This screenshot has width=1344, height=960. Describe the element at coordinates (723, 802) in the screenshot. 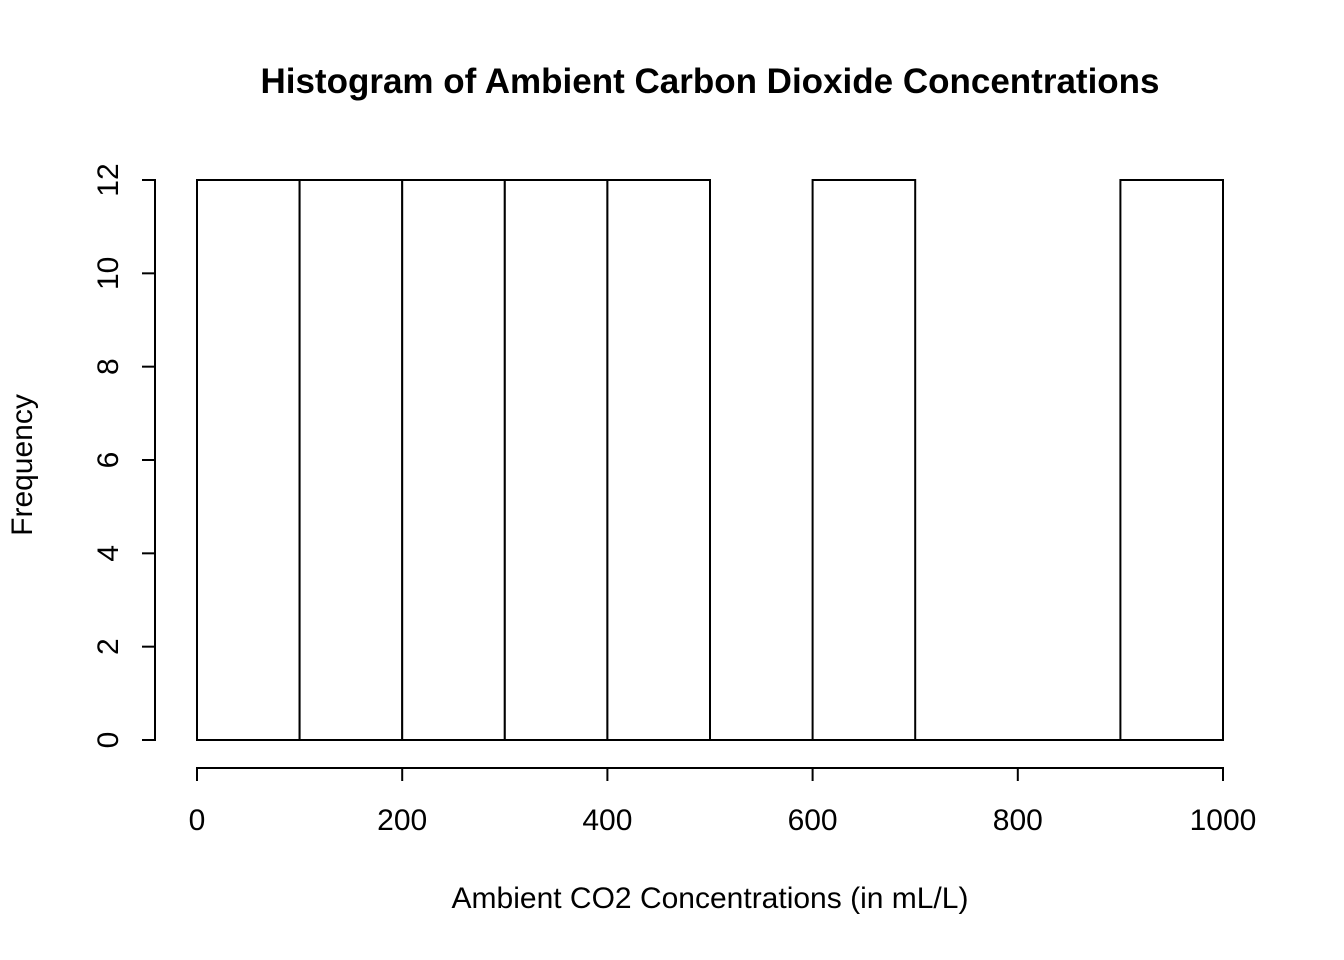

I see `x-axis: 0 200 400 600 800 1000` at that location.